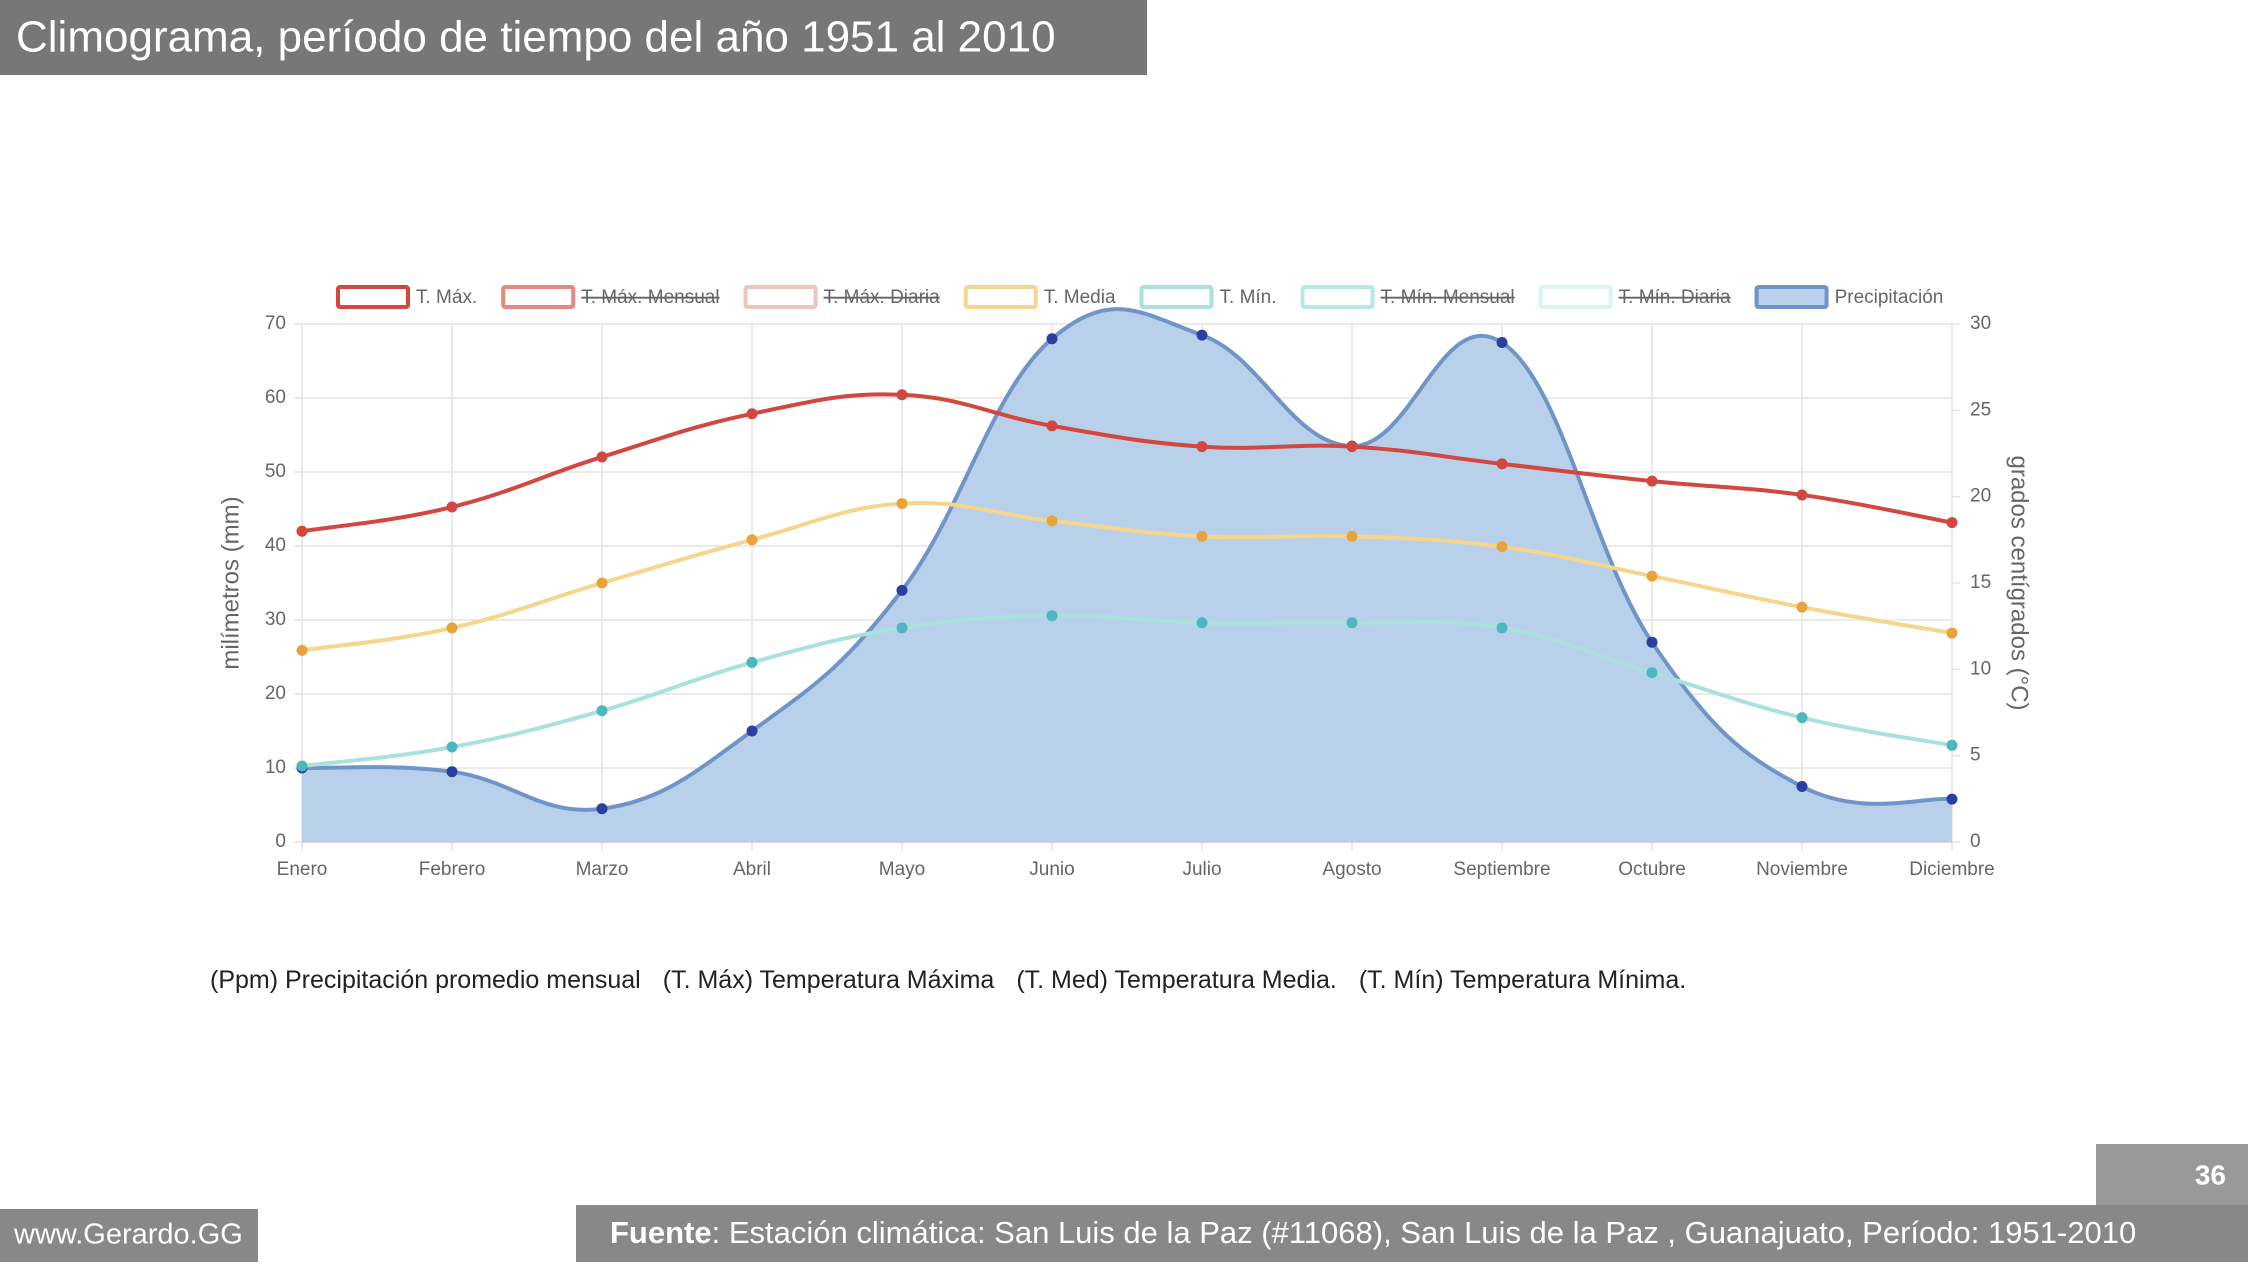  I want to click on x-tick-label: Diciembre, so click(1952, 869).